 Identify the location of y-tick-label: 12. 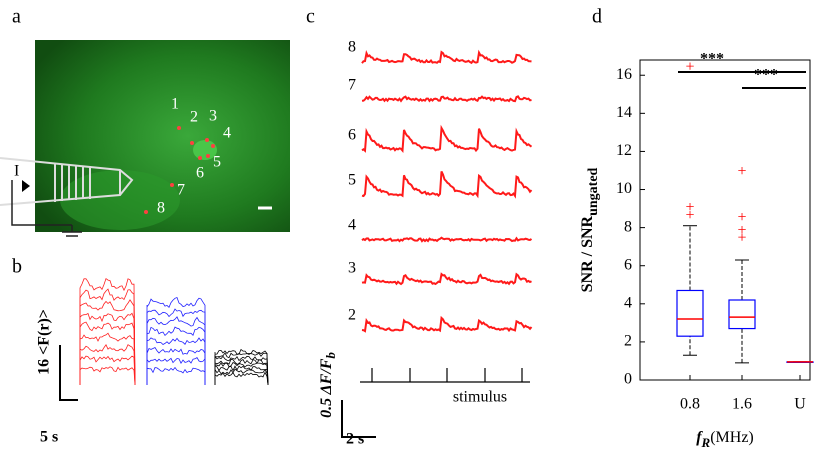
(624, 150).